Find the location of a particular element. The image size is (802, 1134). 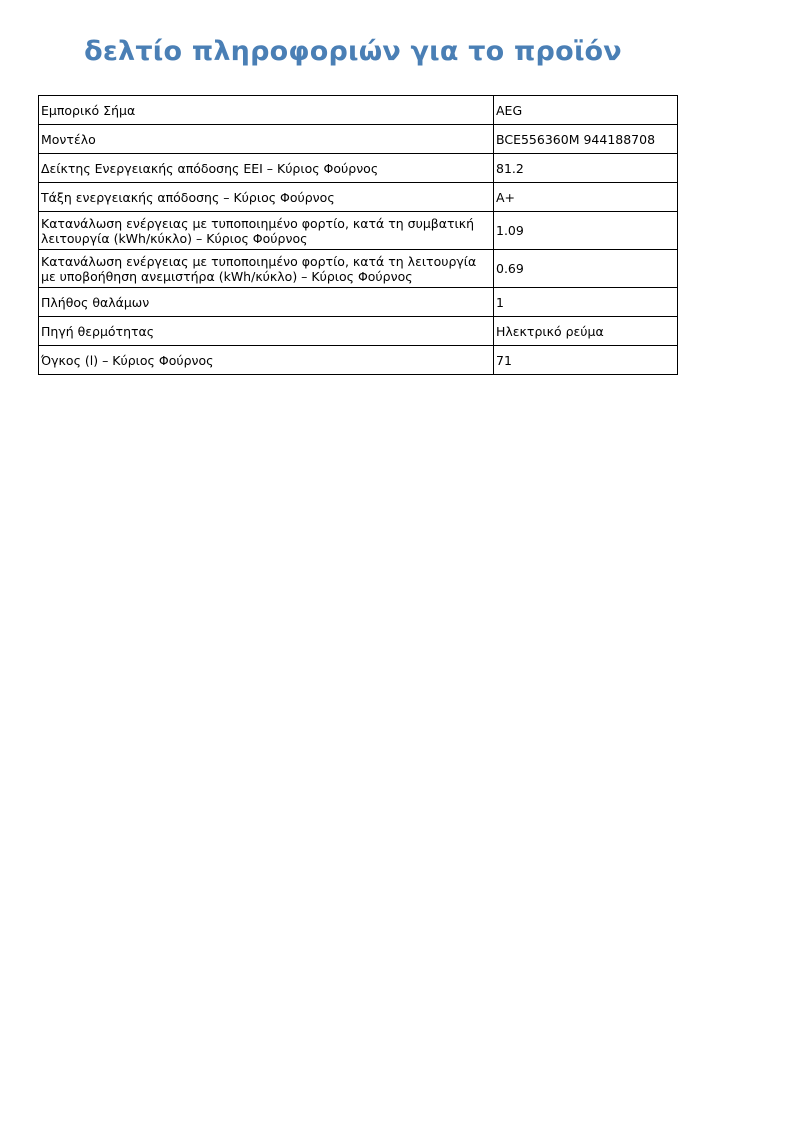

row-value: BCE556360M 944188708 is located at coordinates (585, 139).